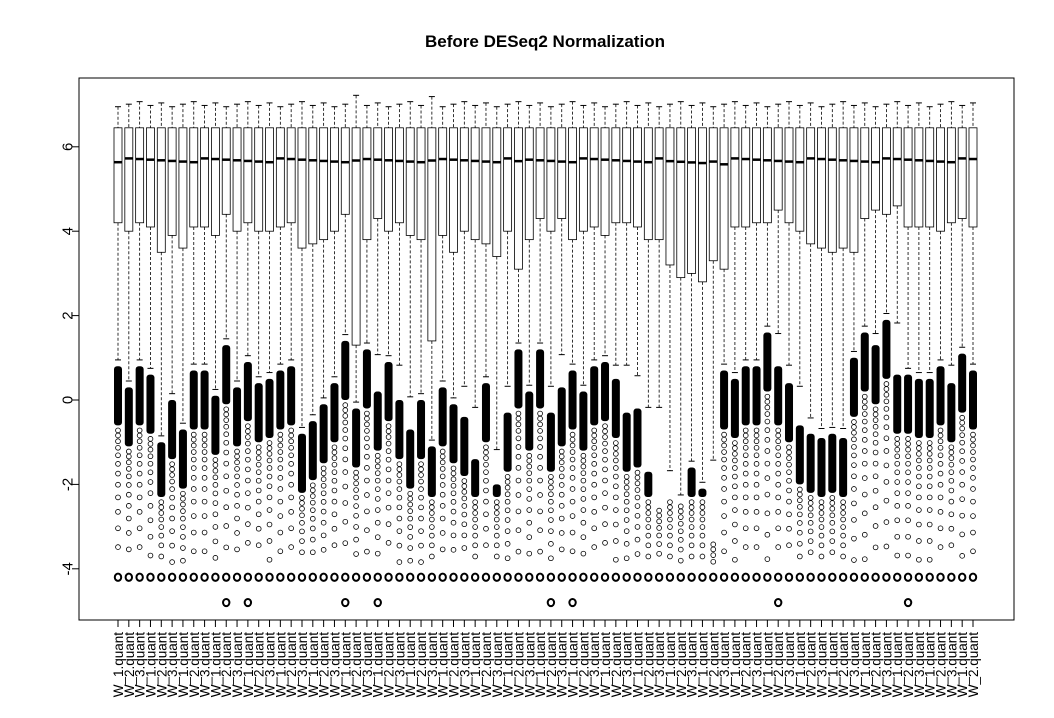  What do you see at coordinates (345, 602) in the screenshot?
I see `outlier-extreme` at bounding box center [345, 602].